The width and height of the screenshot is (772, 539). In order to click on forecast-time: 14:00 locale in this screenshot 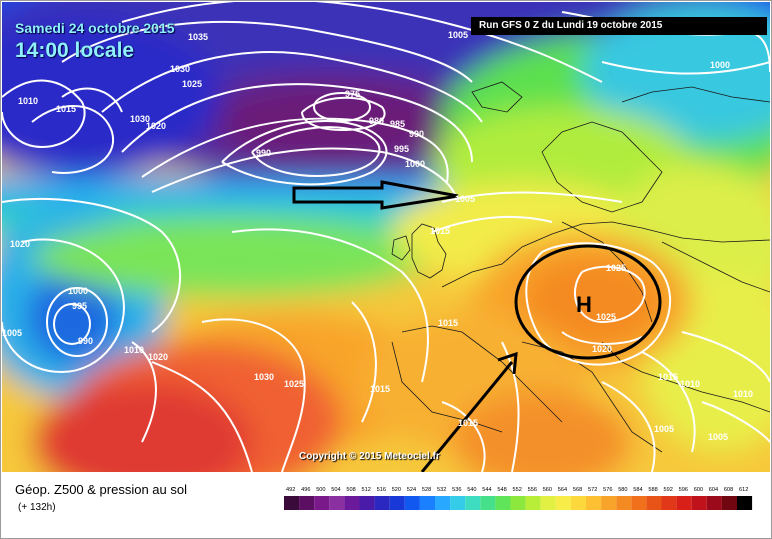, I will do `click(75, 50)`.